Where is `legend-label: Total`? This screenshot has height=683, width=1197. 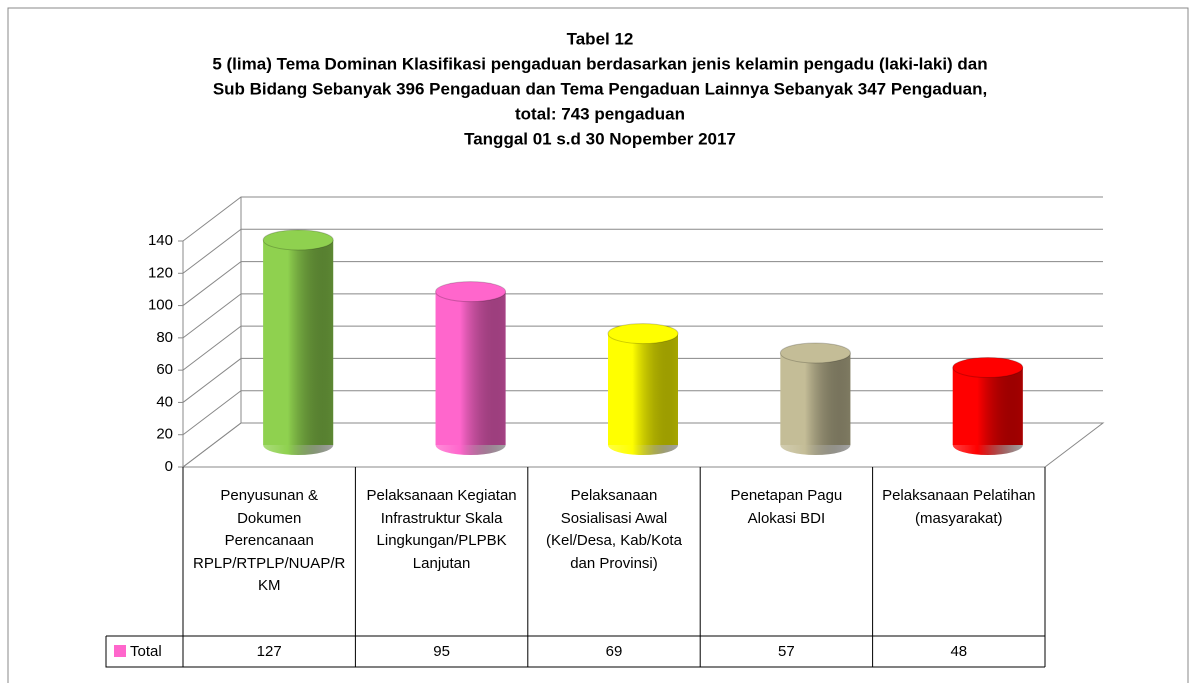 legend-label: Total is located at coordinates (146, 651).